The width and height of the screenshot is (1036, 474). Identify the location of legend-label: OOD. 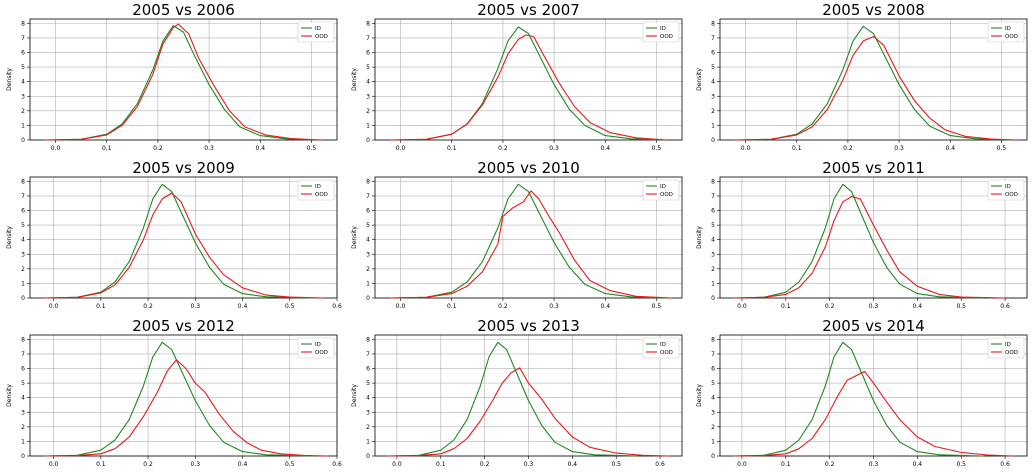
(666, 353).